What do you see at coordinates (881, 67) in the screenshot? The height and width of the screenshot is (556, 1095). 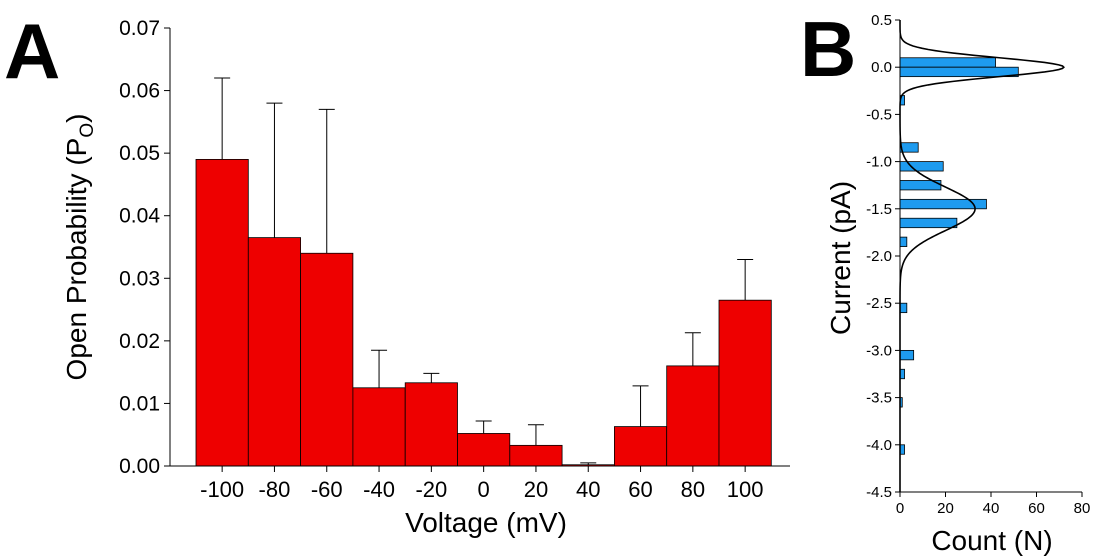 I see `b-y-tick-label: 0.0` at bounding box center [881, 67].